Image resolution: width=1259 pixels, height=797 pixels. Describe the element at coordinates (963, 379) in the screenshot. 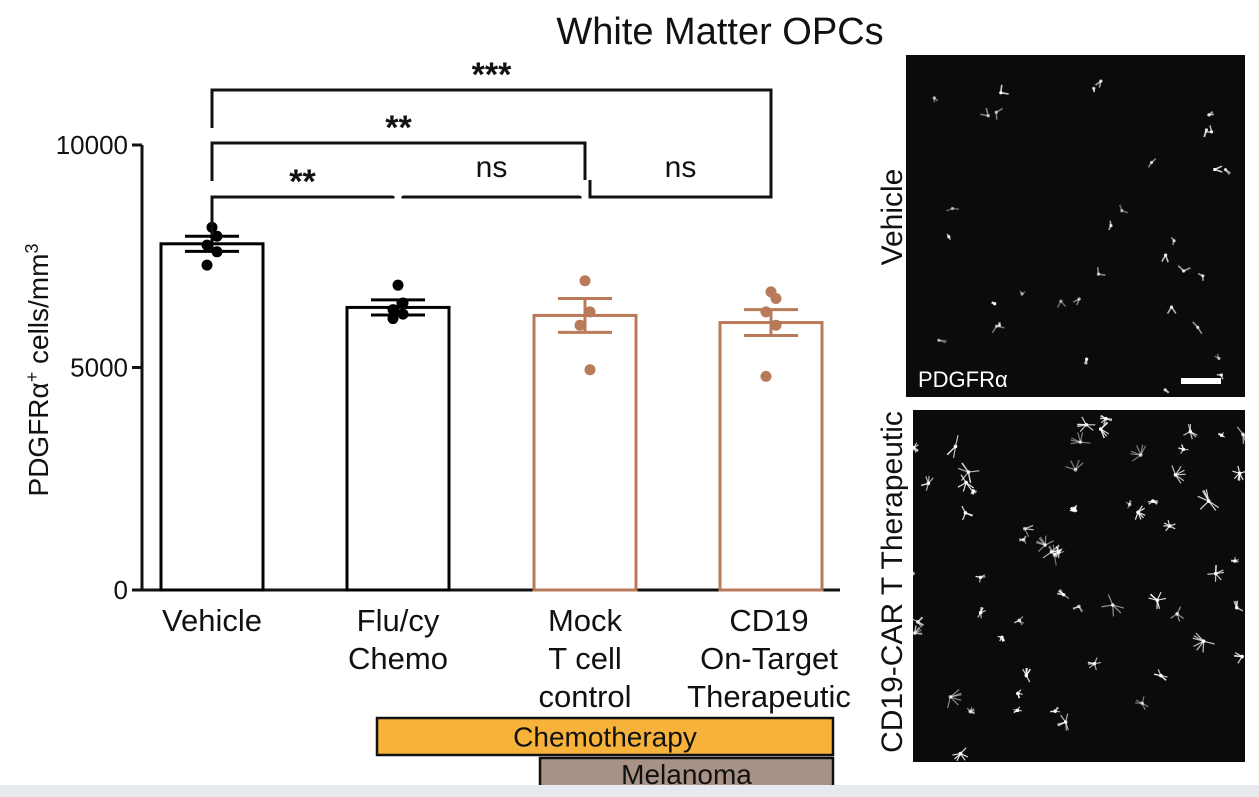

I see `stain-label: PDGFRα` at that location.